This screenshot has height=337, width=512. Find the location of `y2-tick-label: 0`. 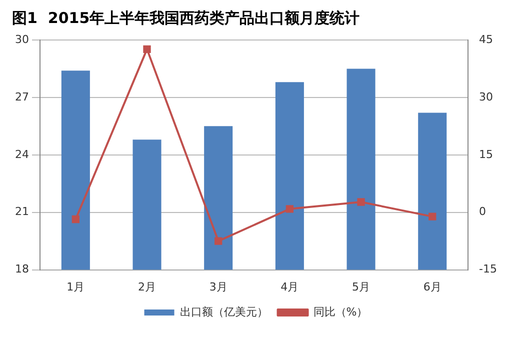

y2-tick-label: 0 is located at coordinates (482, 211).